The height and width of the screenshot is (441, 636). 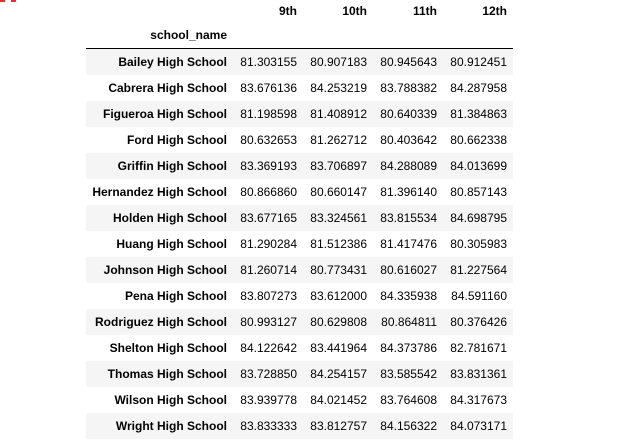 What do you see at coordinates (338, 322) in the screenshot?
I see `score-cell-10th: 80.629808` at bounding box center [338, 322].